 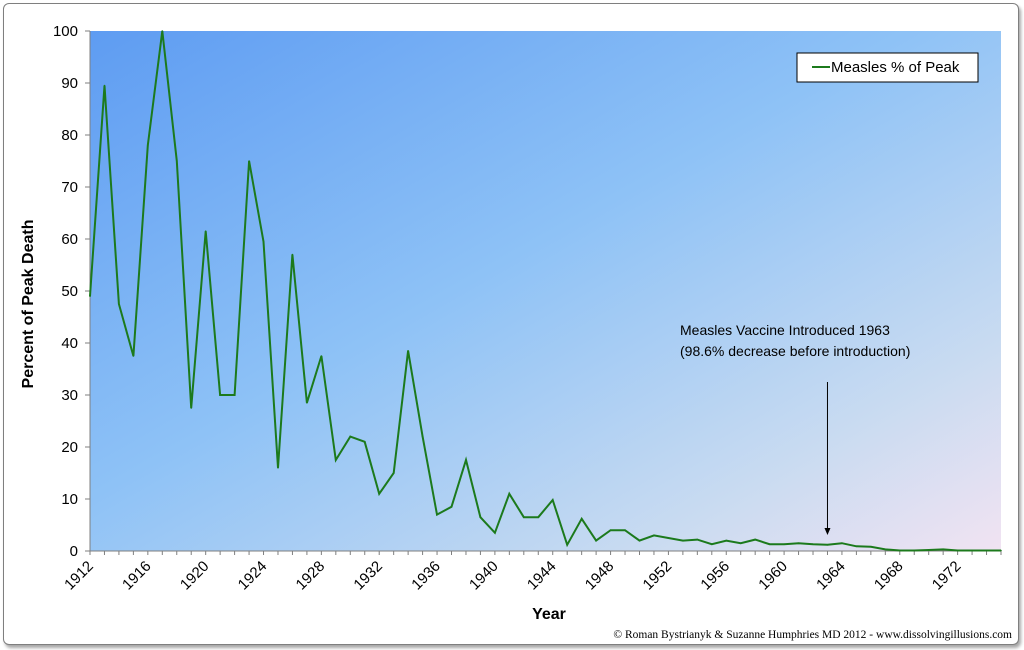 I want to click on x-tick-label: 1964, so click(x=831, y=576).